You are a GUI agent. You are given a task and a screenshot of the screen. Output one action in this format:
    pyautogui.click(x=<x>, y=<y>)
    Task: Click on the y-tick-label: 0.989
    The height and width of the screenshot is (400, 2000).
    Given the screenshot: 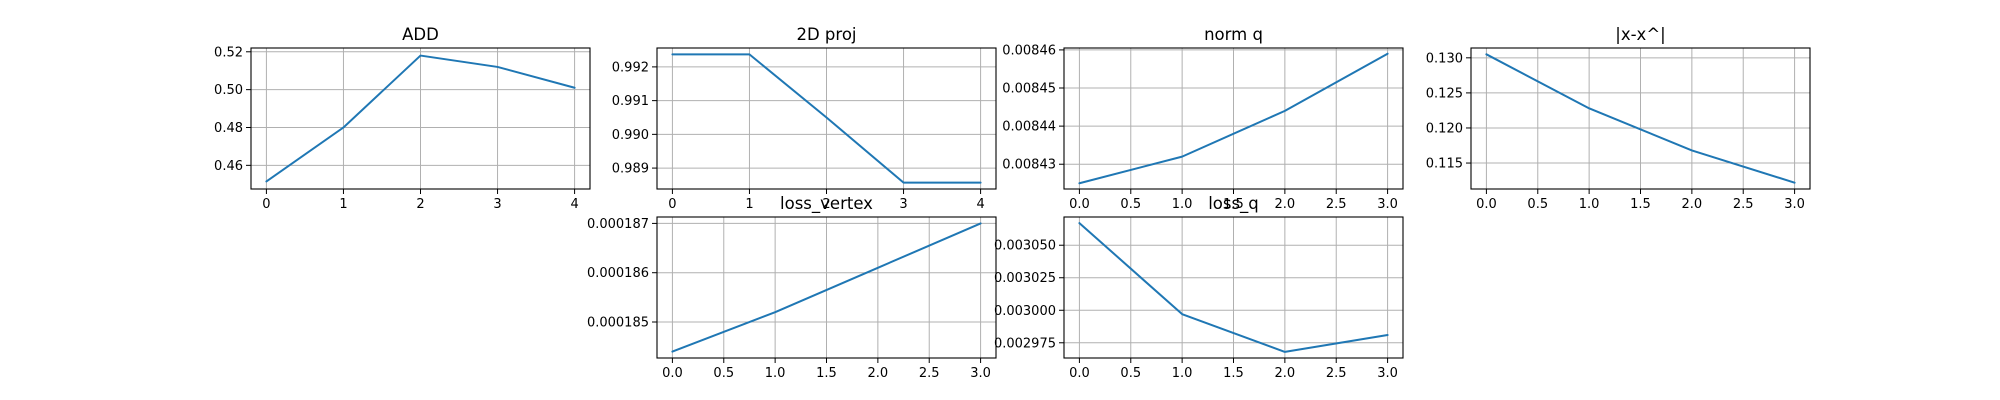 What is the action you would take?
    pyautogui.click(x=630, y=169)
    